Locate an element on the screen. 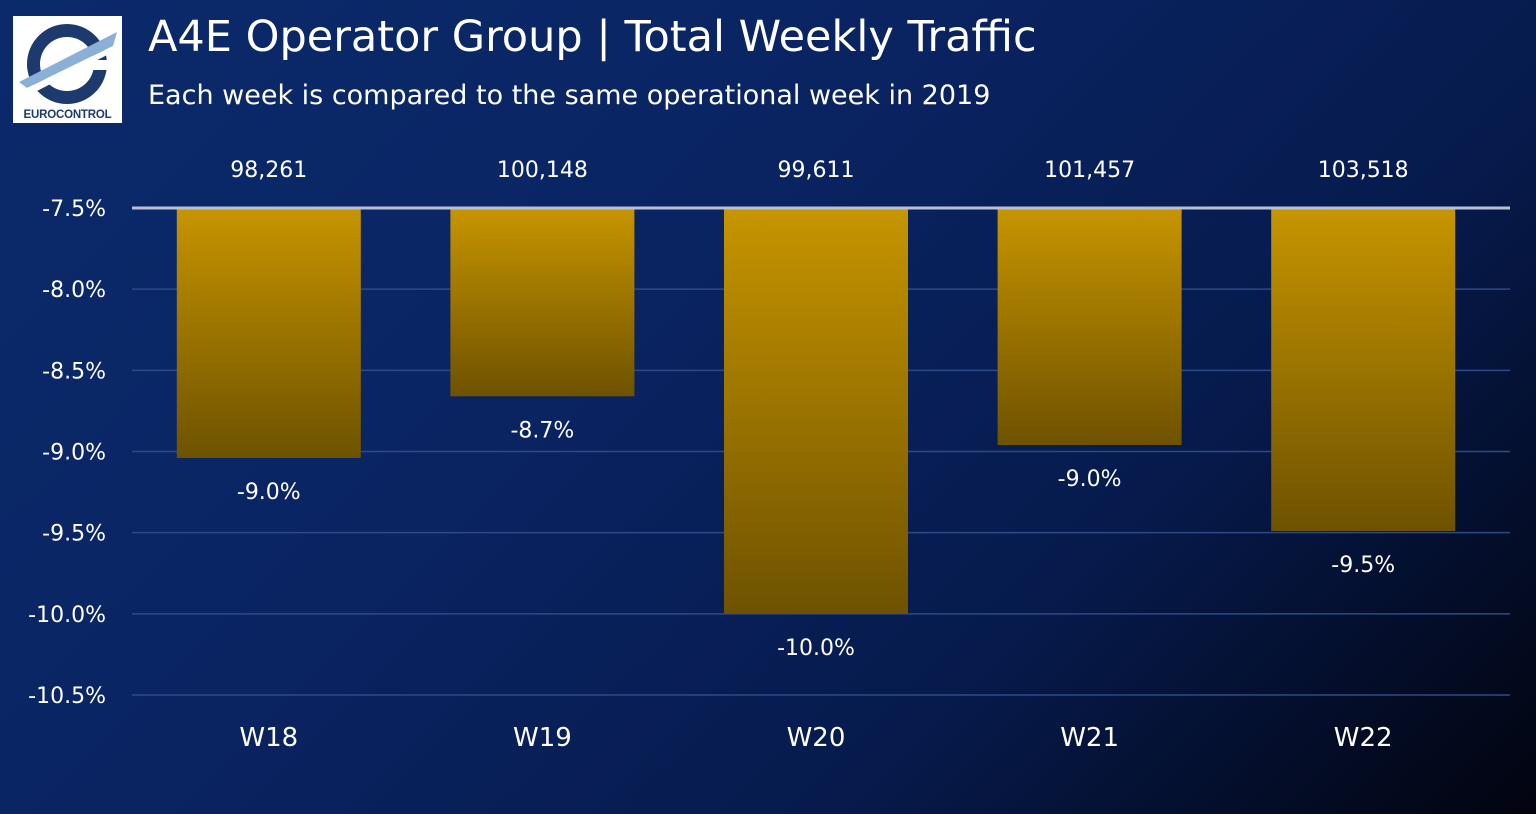  logo-text: EUROCONTROL is located at coordinates (67, 115).